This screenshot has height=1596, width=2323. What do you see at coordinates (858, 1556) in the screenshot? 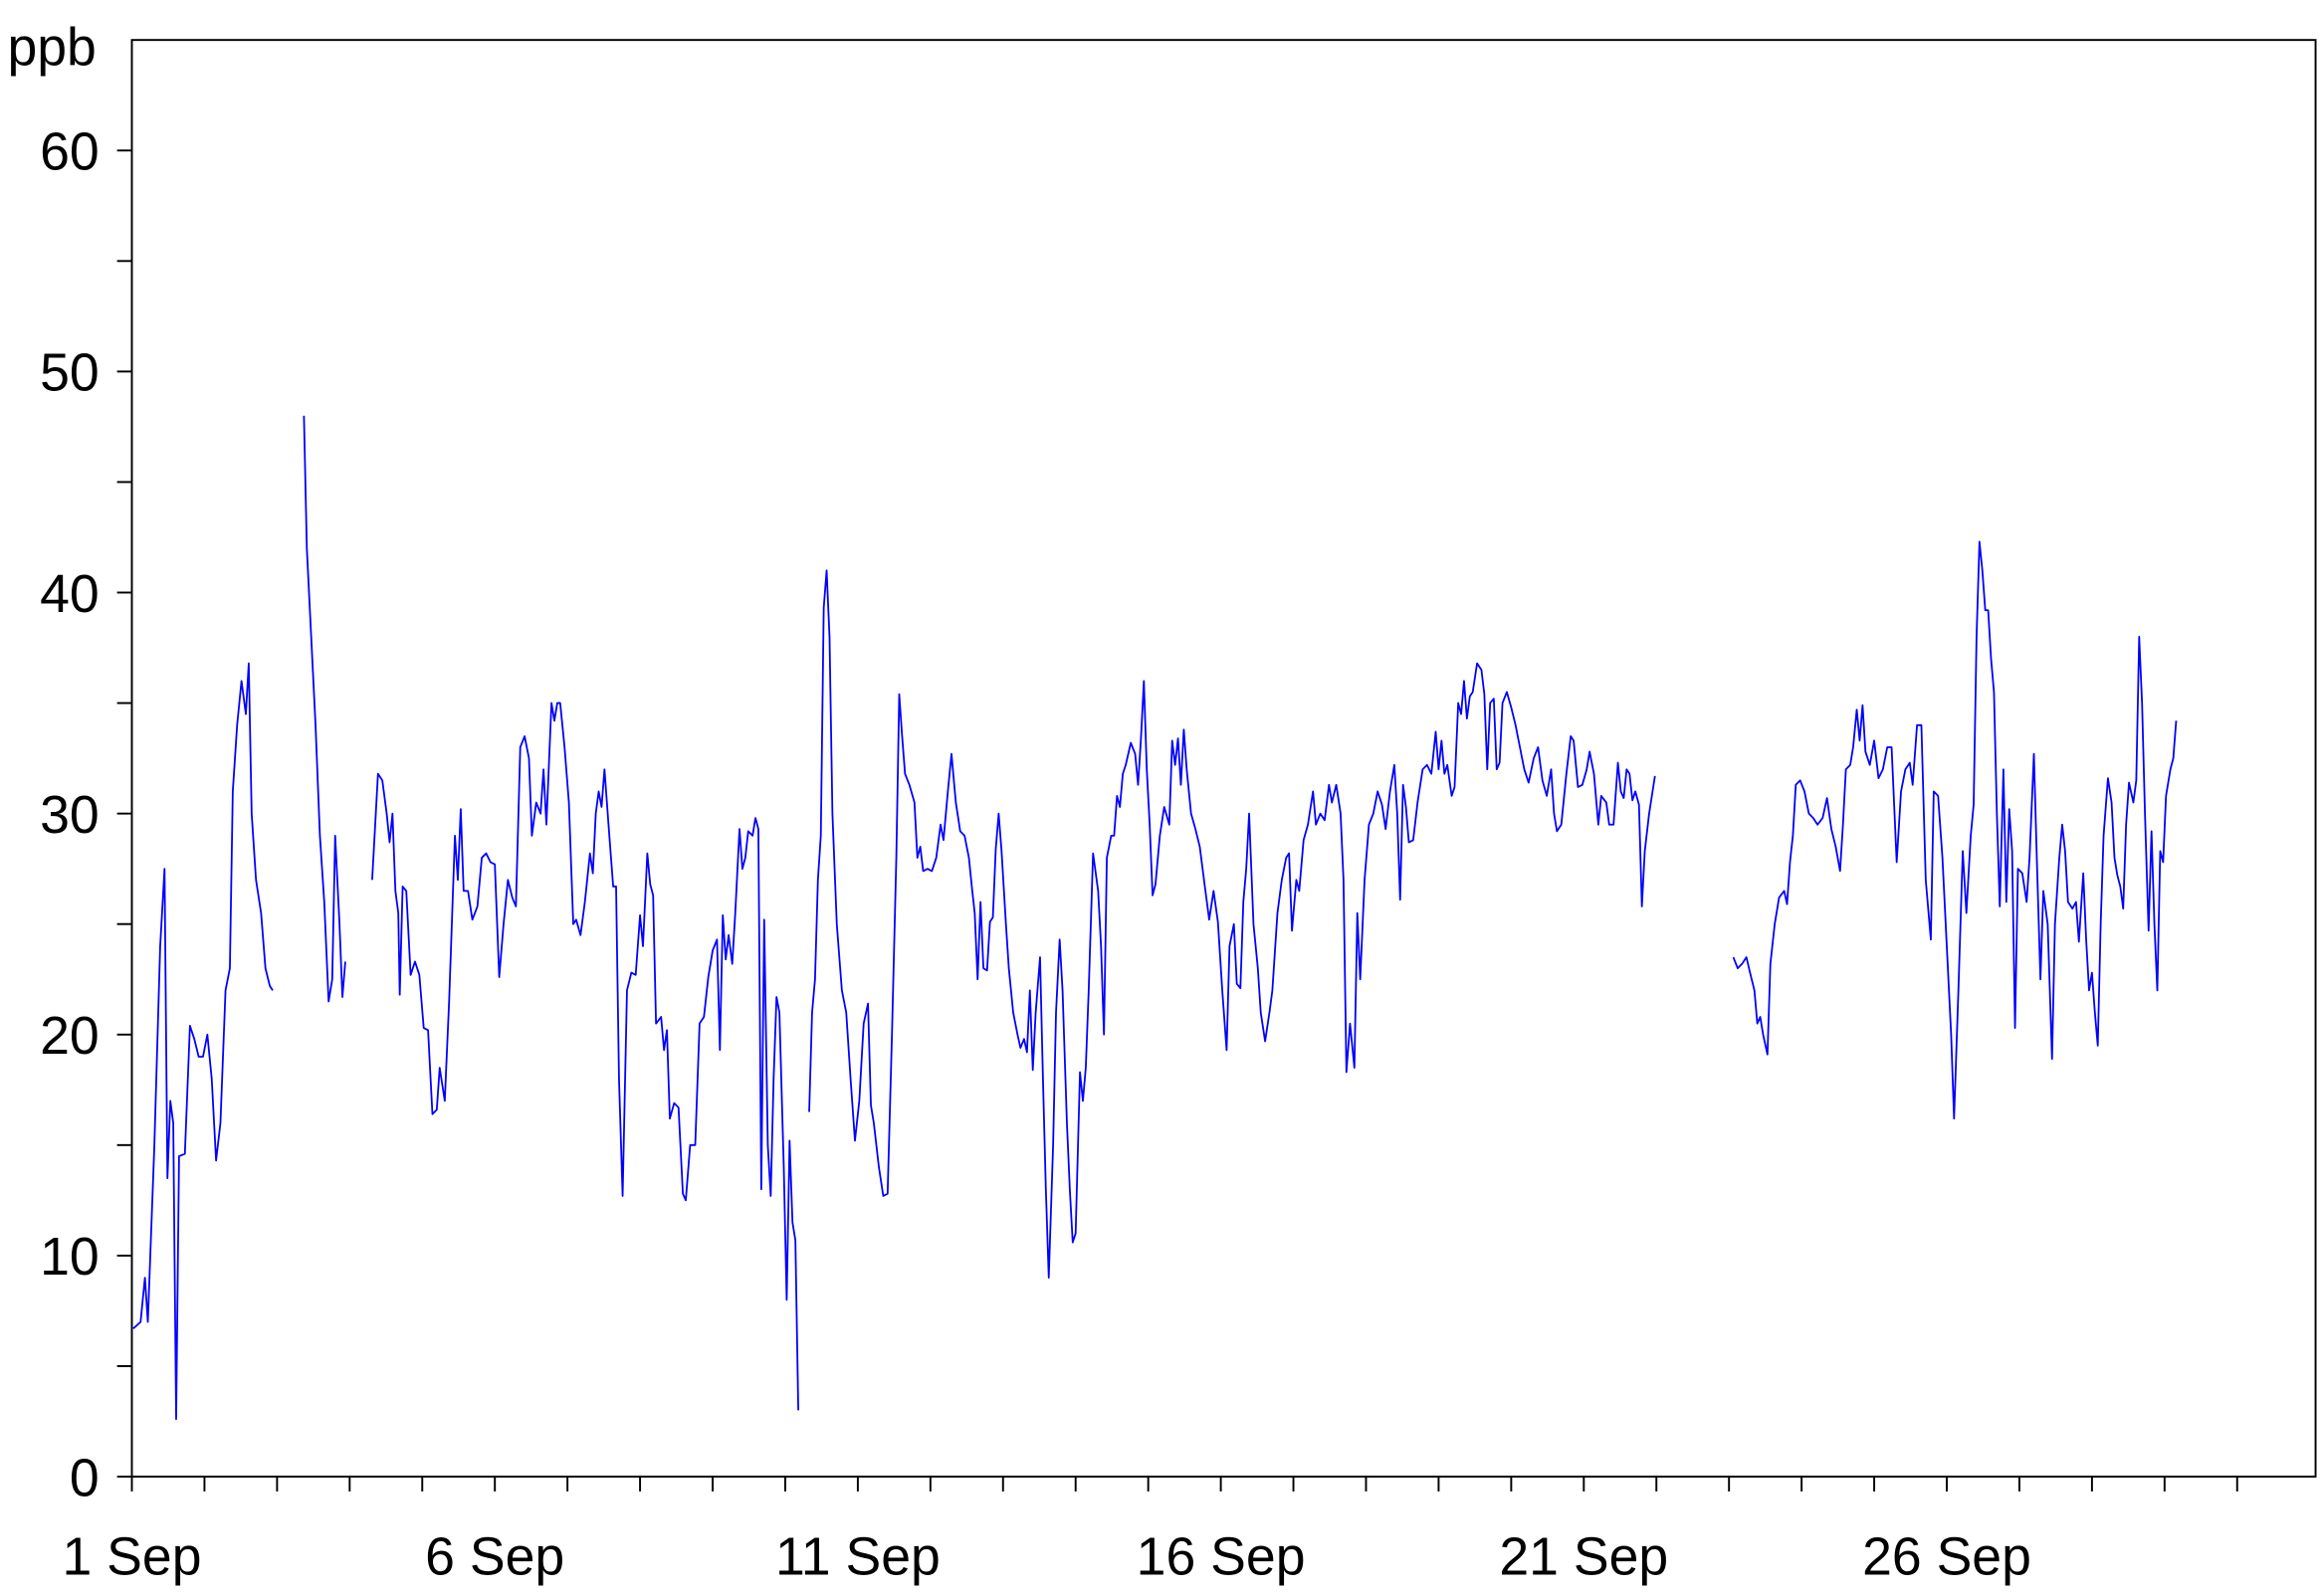
I see `x-tick-label: 11 Sep` at bounding box center [858, 1556].